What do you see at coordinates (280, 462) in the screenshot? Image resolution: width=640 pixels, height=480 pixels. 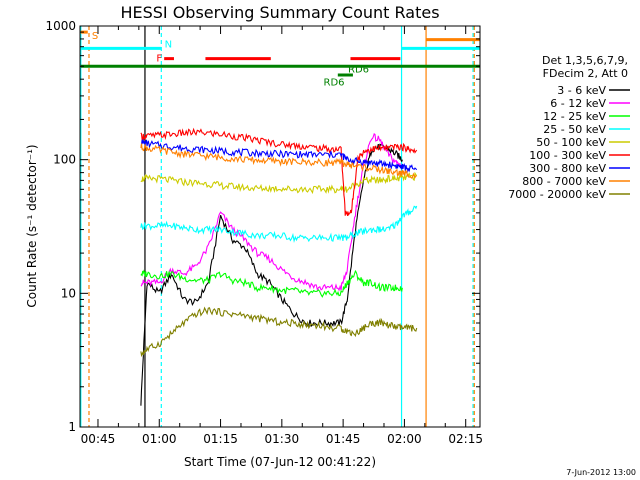 I see `x-axis-label: Start Time (07-Jun-12 00:41:22)` at bounding box center [280, 462].